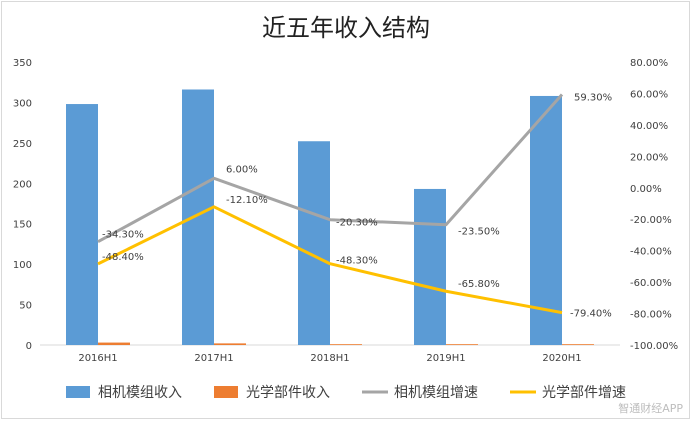 The height and width of the screenshot is (421, 692). What do you see at coordinates (97, 358) in the screenshot?
I see `x-tick-label: 2016H1` at bounding box center [97, 358].